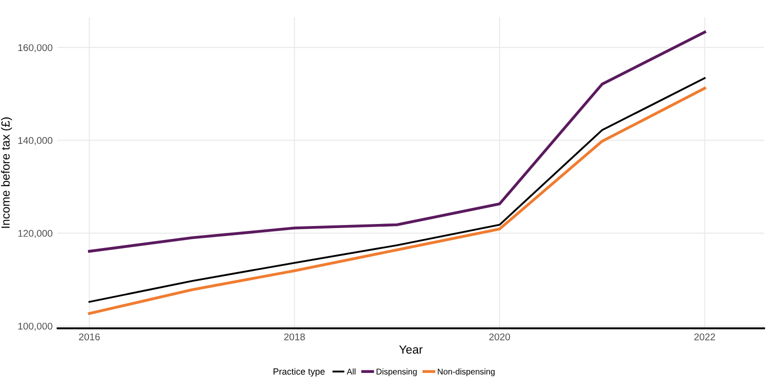 The image size is (768, 384). What do you see at coordinates (396, 372) in the screenshot?
I see `legend-label: Dispensing` at bounding box center [396, 372].